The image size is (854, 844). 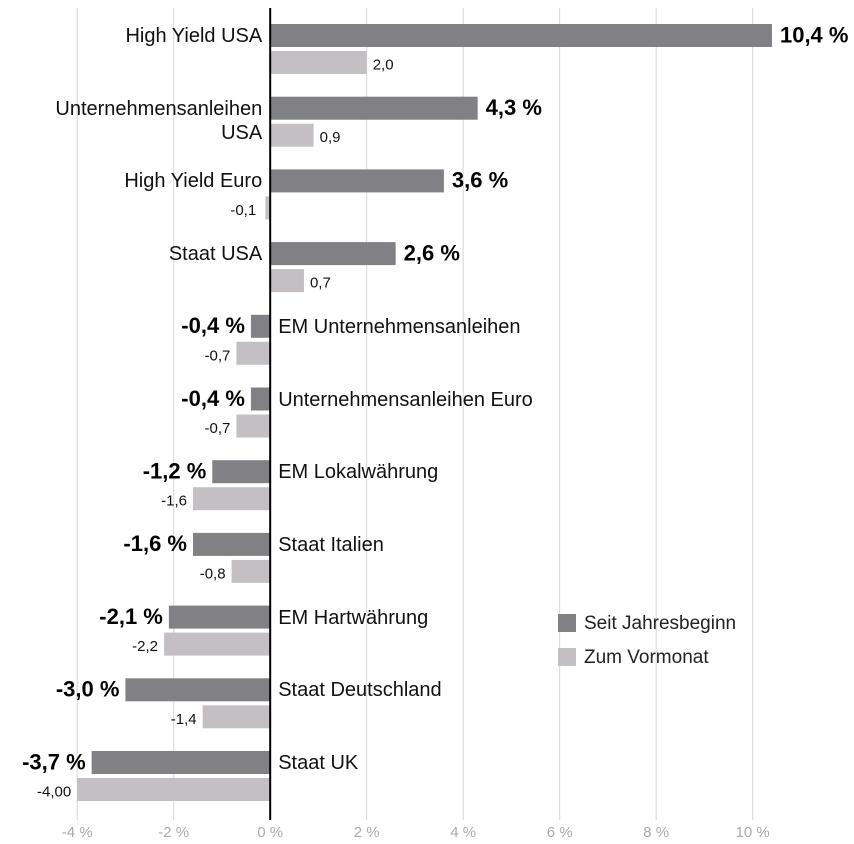 What do you see at coordinates (184, 719) in the screenshot?
I see `value-label: -1,4` at bounding box center [184, 719].